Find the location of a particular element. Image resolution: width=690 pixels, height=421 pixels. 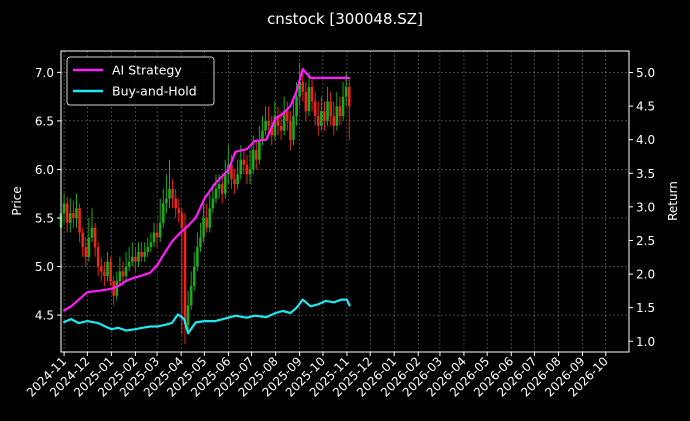

legend-label: Buy-and-Hold is located at coordinates (154, 91).